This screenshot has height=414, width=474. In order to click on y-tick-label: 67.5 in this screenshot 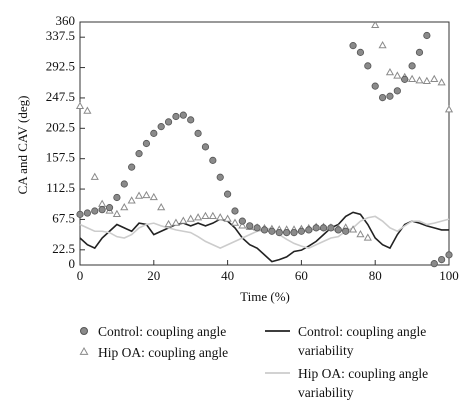, I will do `click(63, 217)`.